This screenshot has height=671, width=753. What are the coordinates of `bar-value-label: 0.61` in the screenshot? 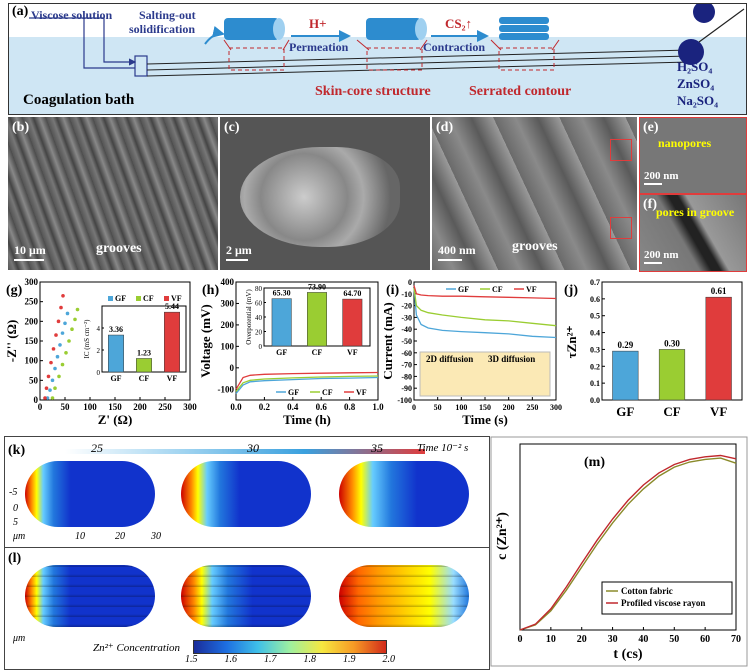 It's located at (719, 291).